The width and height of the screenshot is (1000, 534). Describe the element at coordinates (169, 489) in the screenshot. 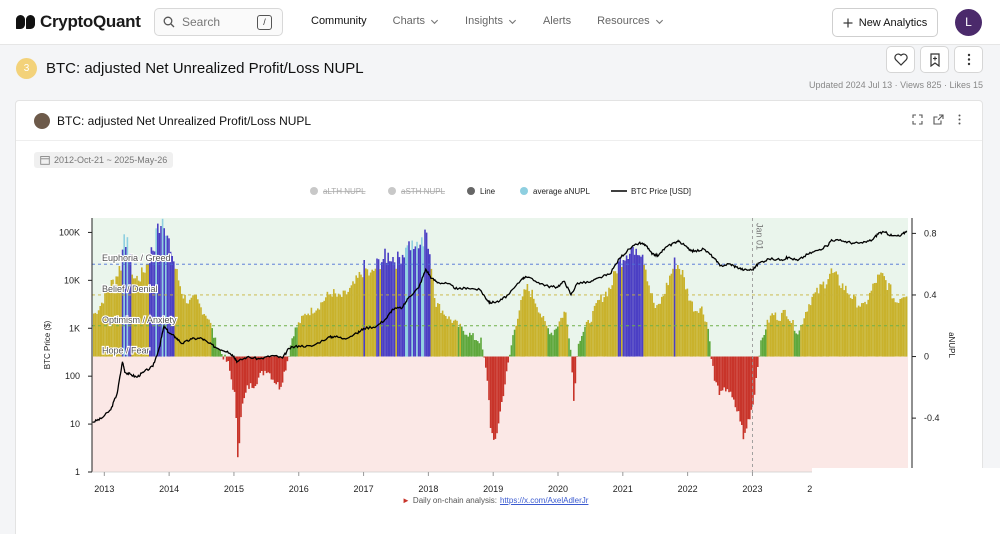

I see `x-tick-label: 2014` at that location.